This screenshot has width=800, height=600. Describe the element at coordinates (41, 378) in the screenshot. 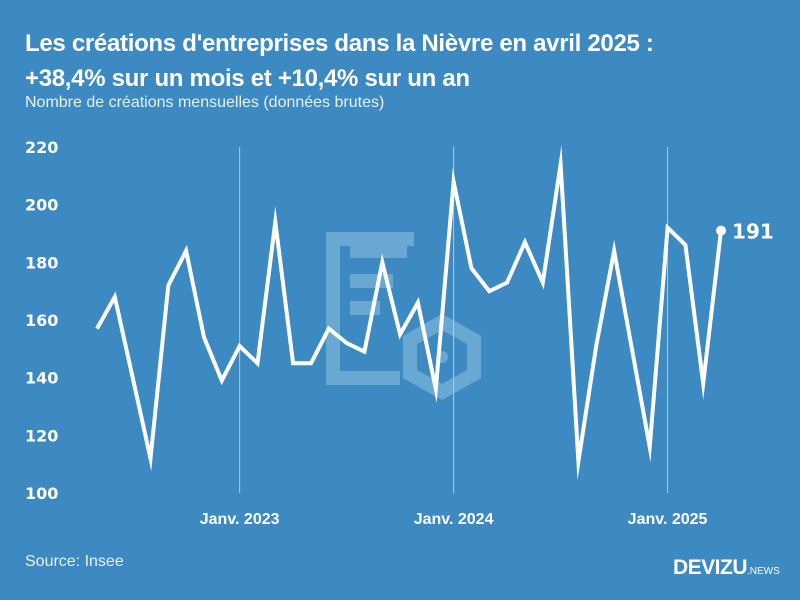

I see `y-tick-label: 140` at that location.